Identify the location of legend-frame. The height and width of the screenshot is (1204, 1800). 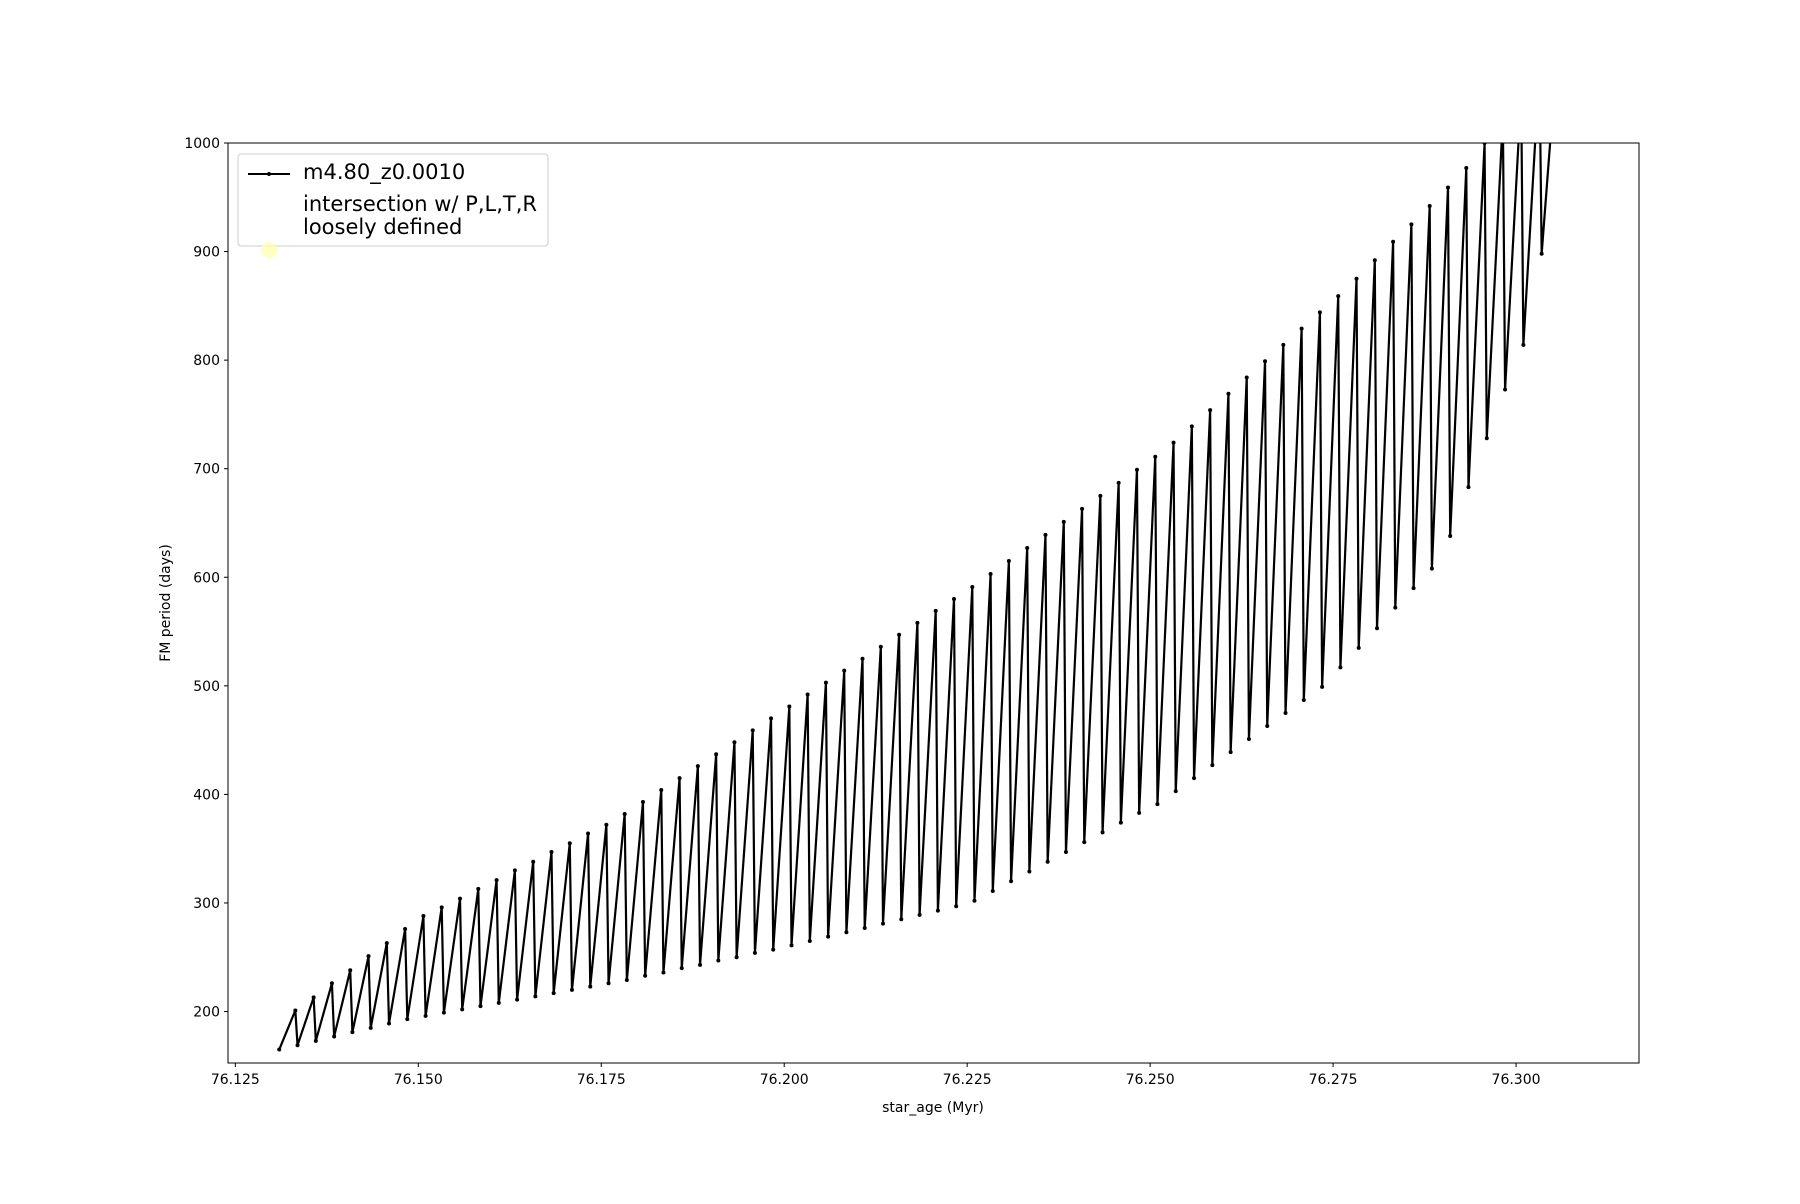
(393, 200).